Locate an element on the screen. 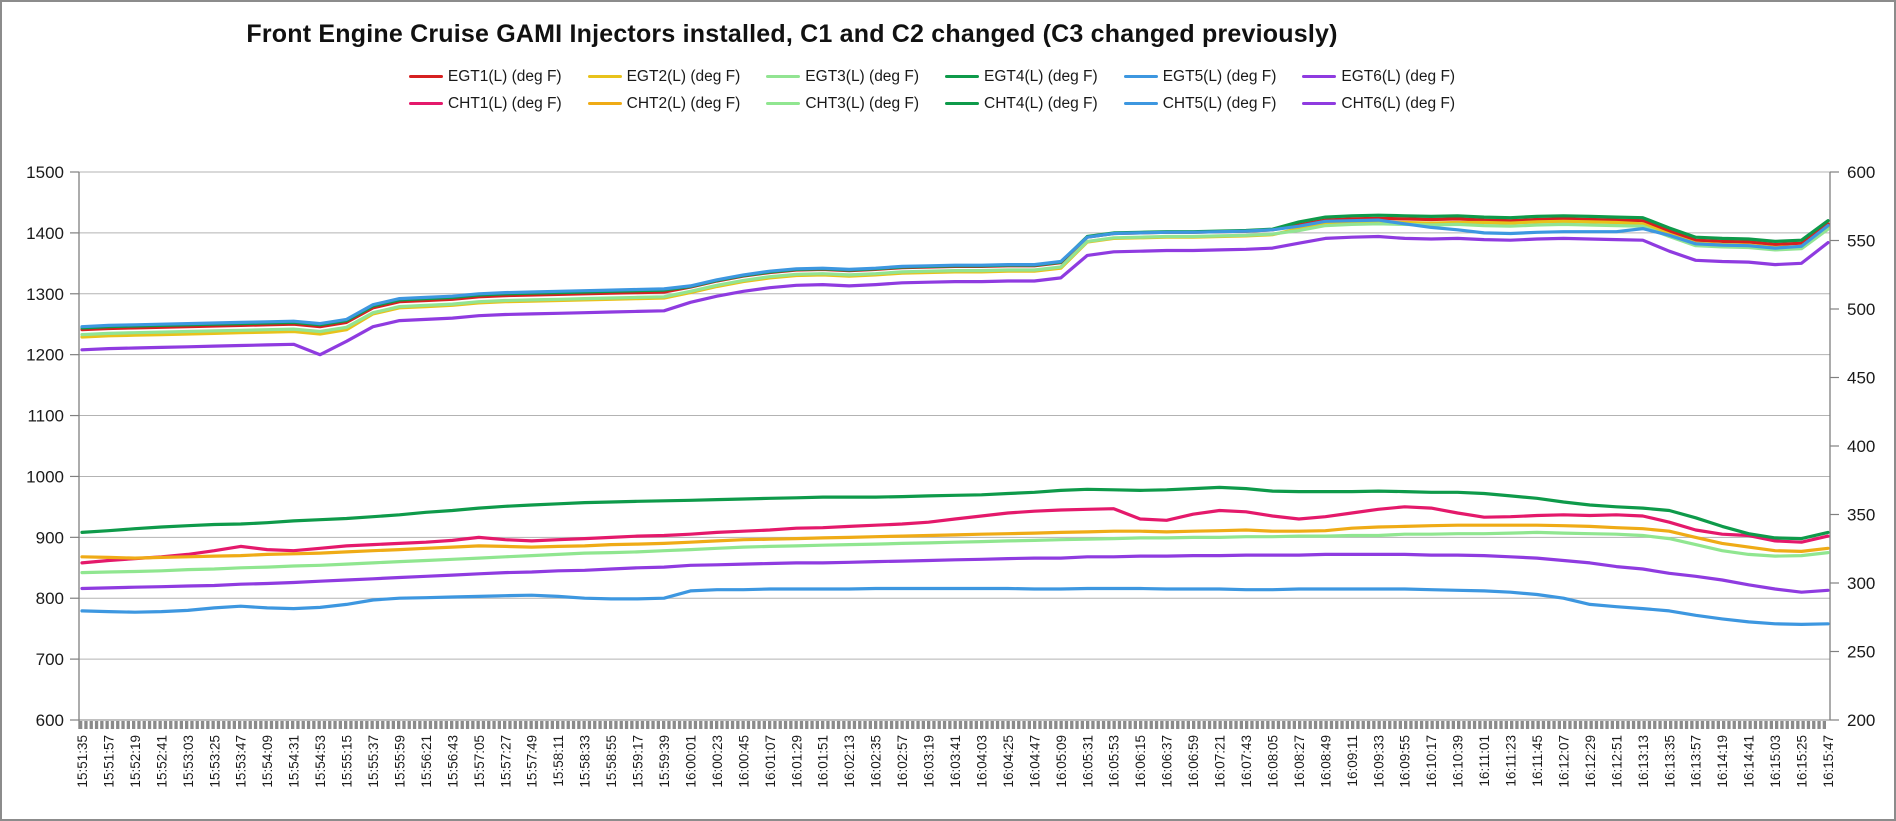 The height and width of the screenshot is (821, 1896). x-axis-tick-strip is located at coordinates (952, 725).